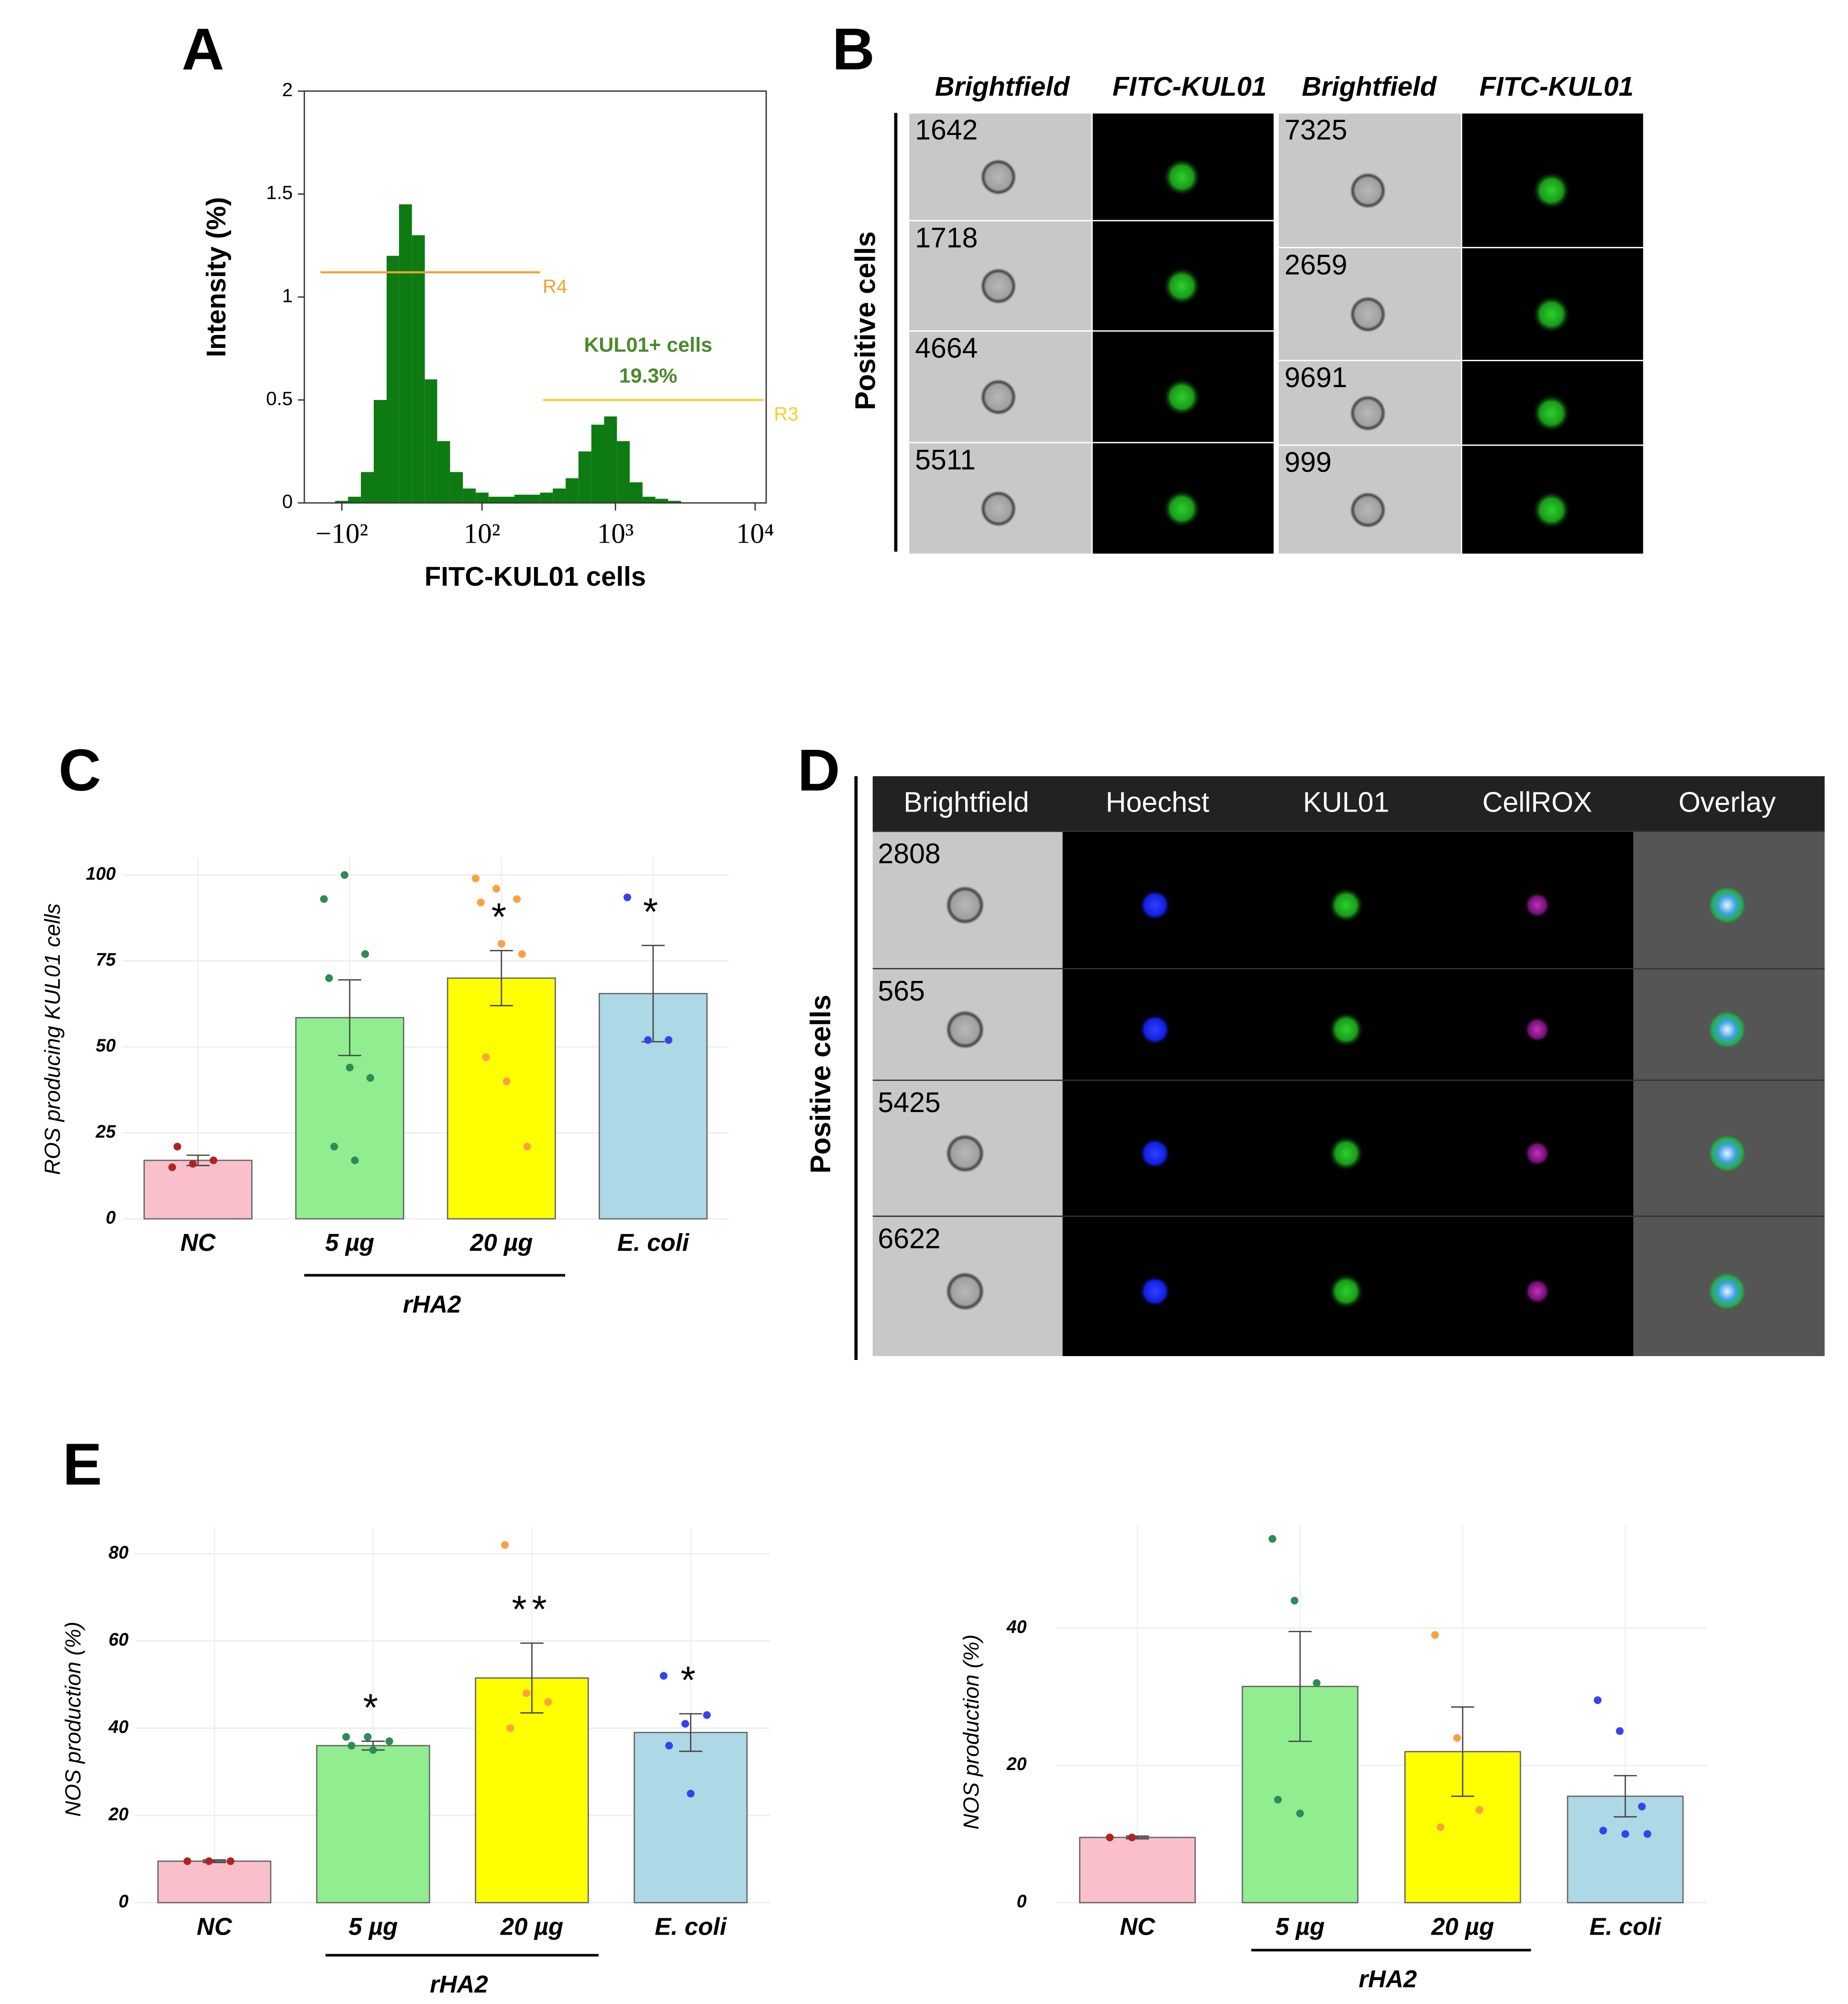  I want to click on panel-label: B, so click(854, 49).